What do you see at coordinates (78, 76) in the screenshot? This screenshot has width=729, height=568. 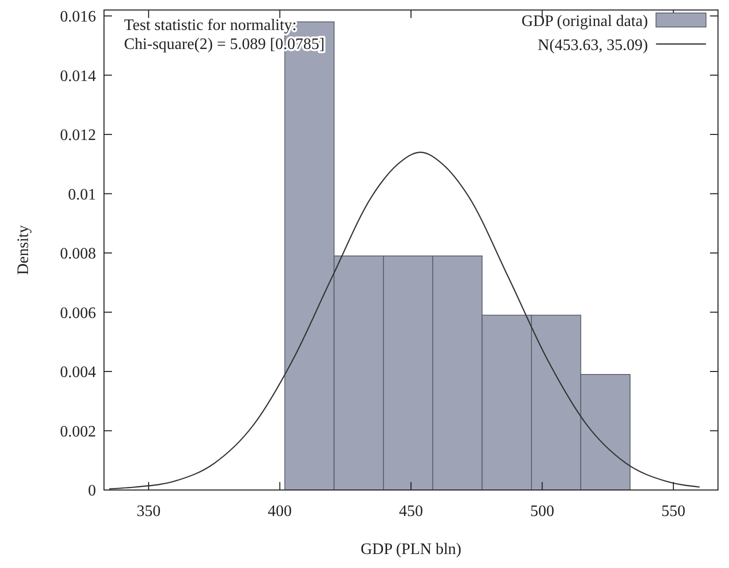 I see `y-tick-label: 0.014` at bounding box center [78, 76].